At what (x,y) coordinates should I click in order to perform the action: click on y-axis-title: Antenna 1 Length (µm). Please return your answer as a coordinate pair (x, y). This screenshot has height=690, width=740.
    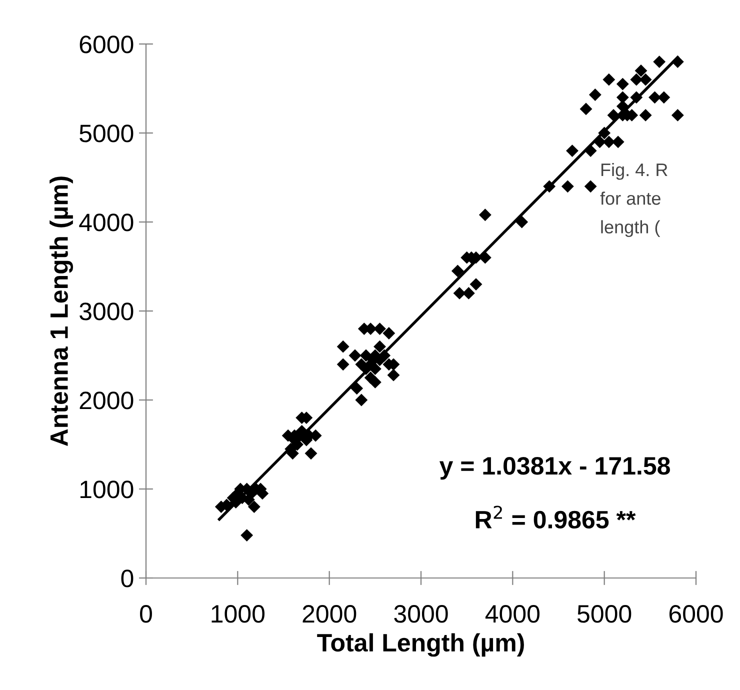
    Looking at the image, I should click on (62, 311).